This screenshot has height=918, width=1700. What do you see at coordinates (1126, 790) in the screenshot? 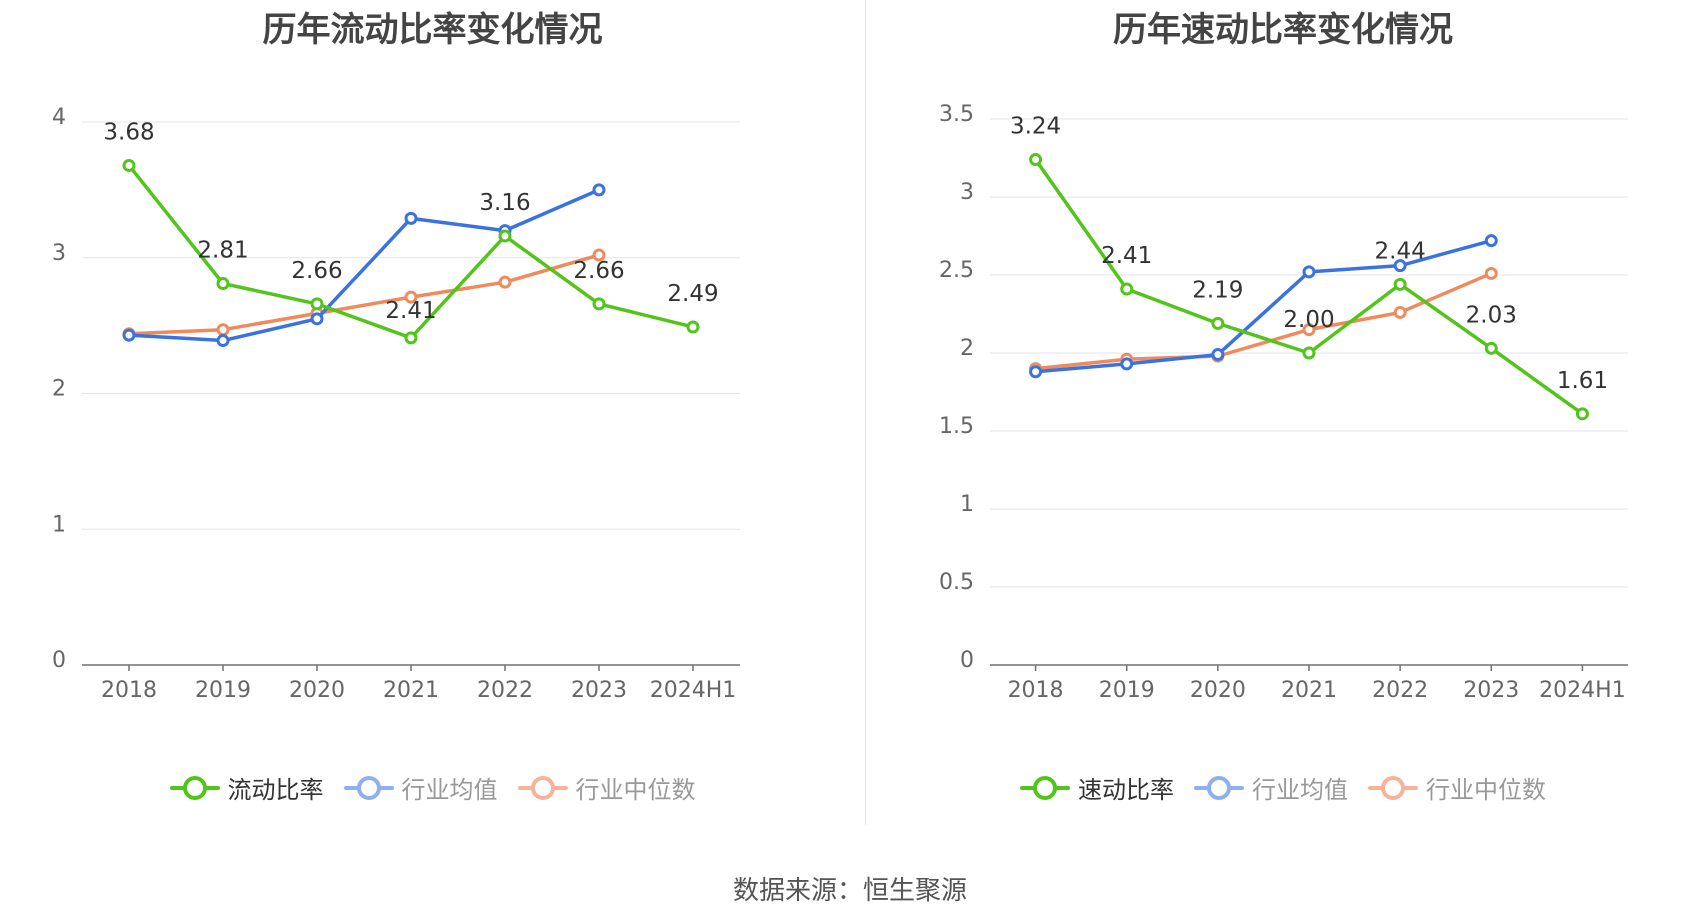
I see `legend-label: 速动比率` at bounding box center [1126, 790].